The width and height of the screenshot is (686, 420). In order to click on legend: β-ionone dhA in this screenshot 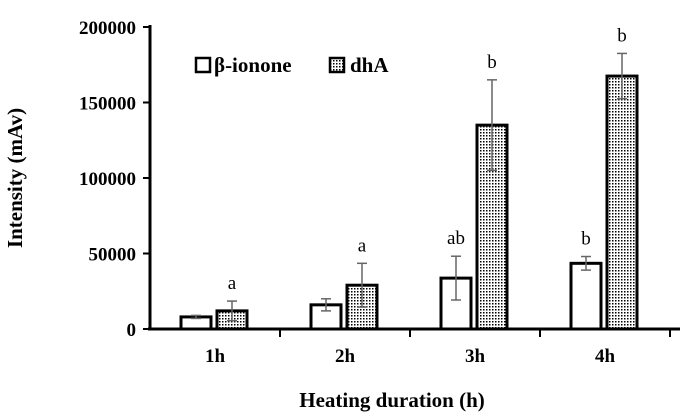, I will do `click(291, 65)`.